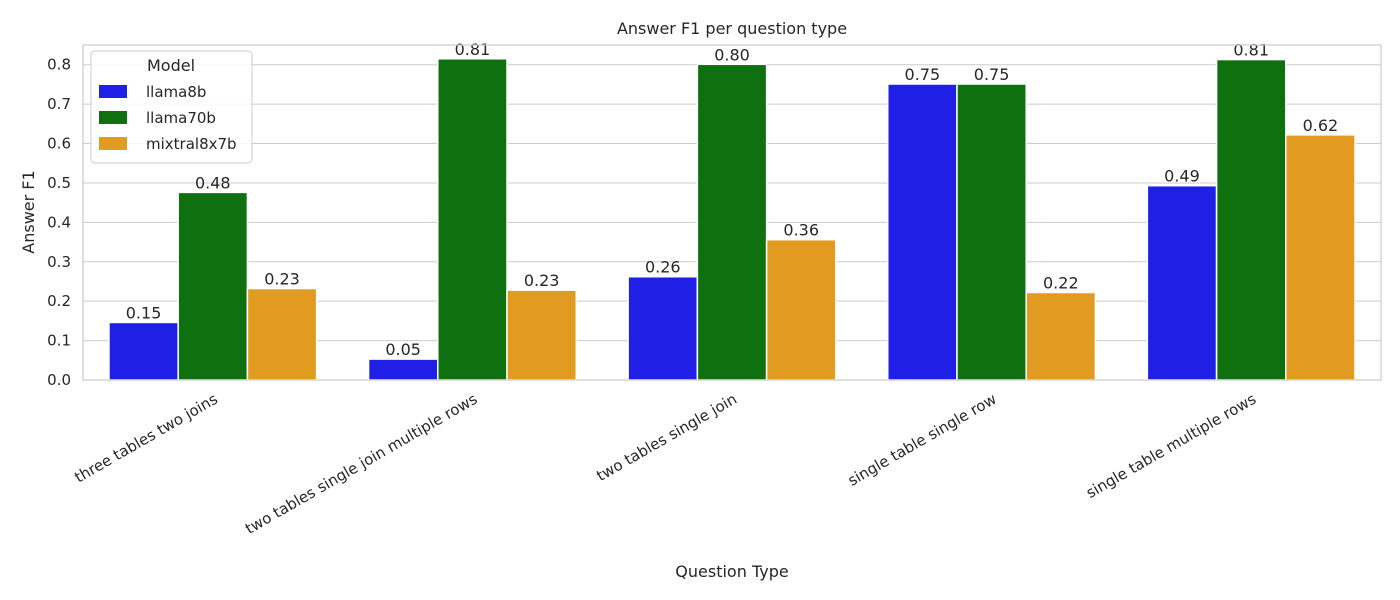 The height and width of the screenshot is (600, 1400). Describe the element at coordinates (473, 49) in the screenshot. I see `data-label-llama70b-1: 0.81` at that location.